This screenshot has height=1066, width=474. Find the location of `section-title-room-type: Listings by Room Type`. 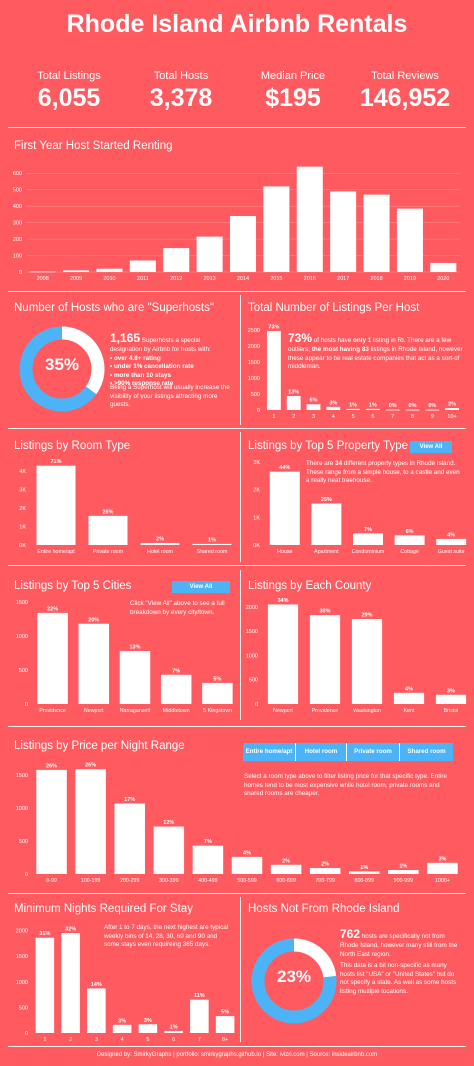

section-title-room-type: Listings by Room Type is located at coordinates (72, 446).